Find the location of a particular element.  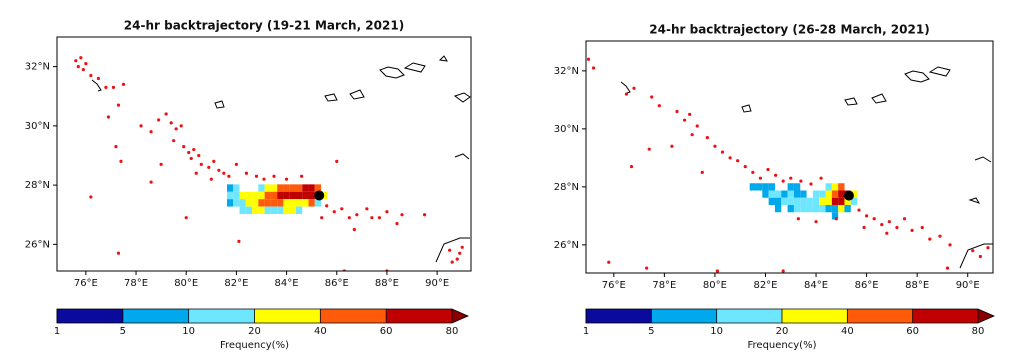

colorbar-tick-label: 80 is located at coordinates (978, 331).